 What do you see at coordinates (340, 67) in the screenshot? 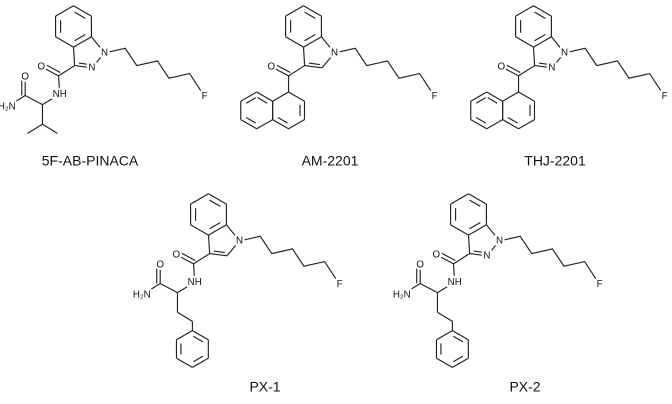
I see `molecule: N O F` at bounding box center [340, 67].